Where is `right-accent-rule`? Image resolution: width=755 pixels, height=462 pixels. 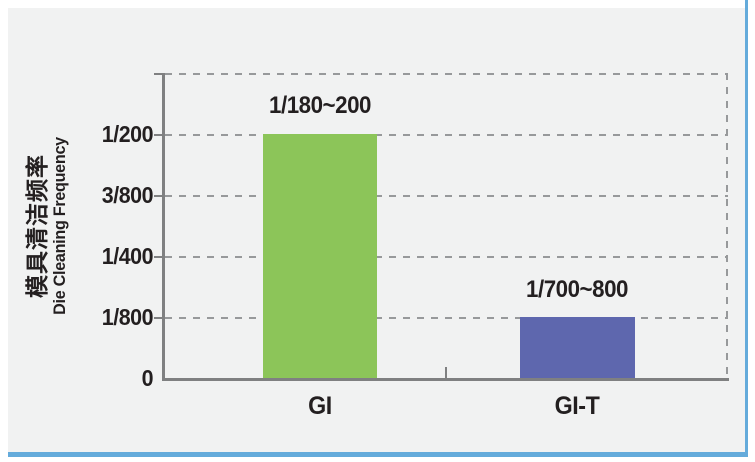 right-accent-rule is located at coordinates (746, 228).